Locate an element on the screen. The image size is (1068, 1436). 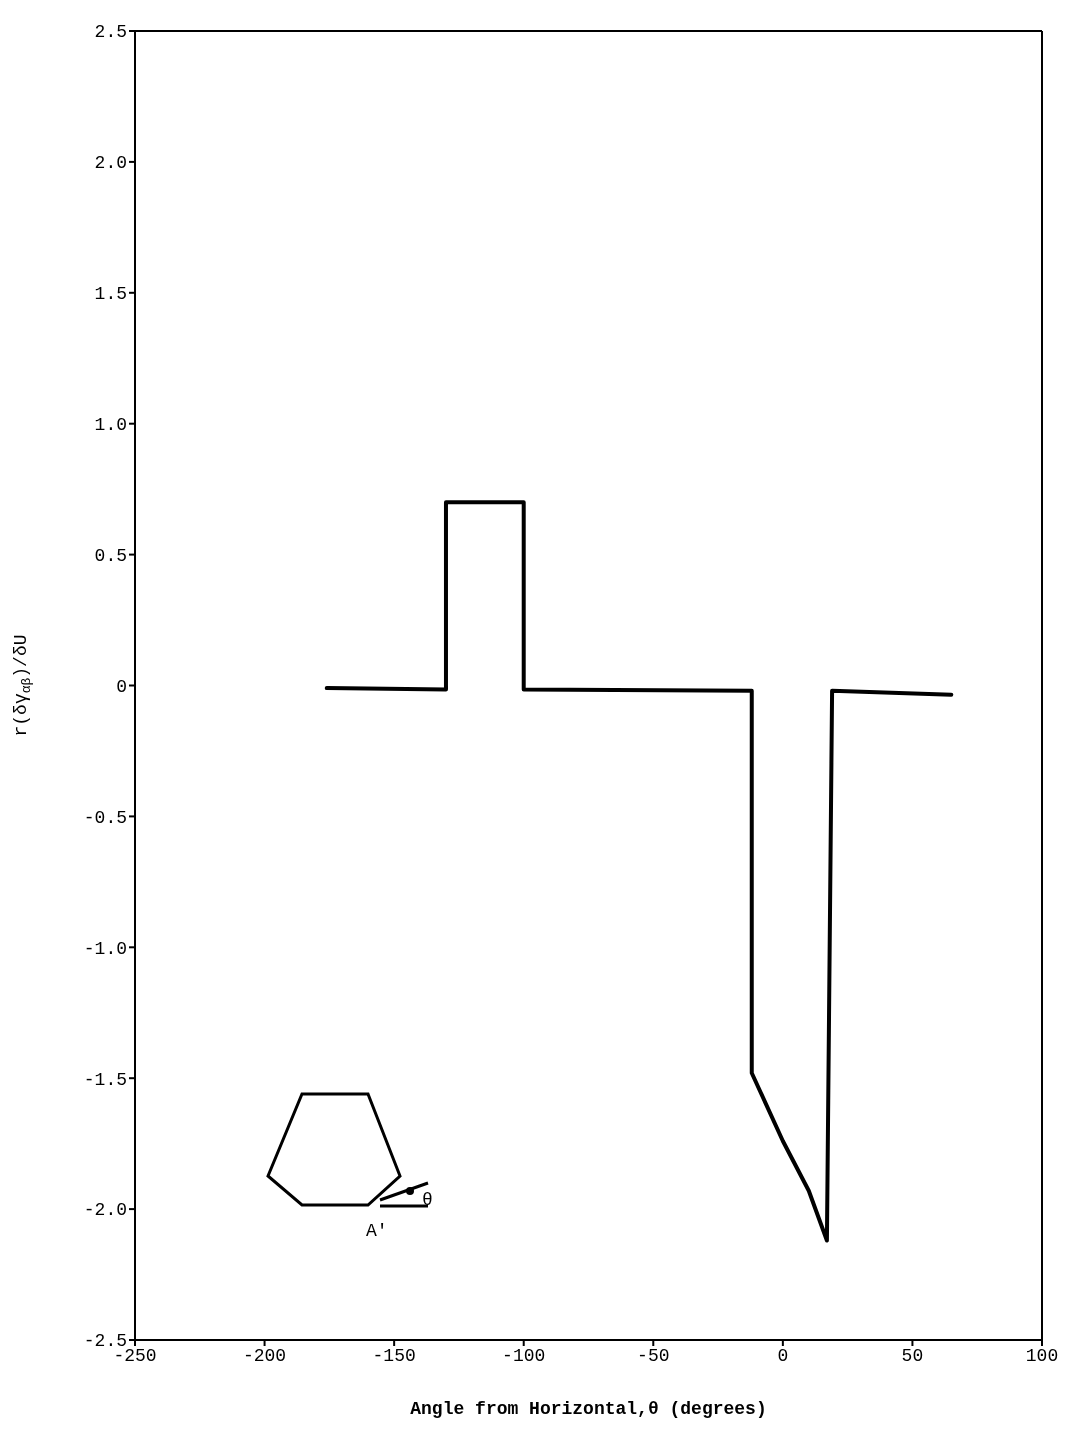
x-tick-label: -200 is located at coordinates (264, 1355).